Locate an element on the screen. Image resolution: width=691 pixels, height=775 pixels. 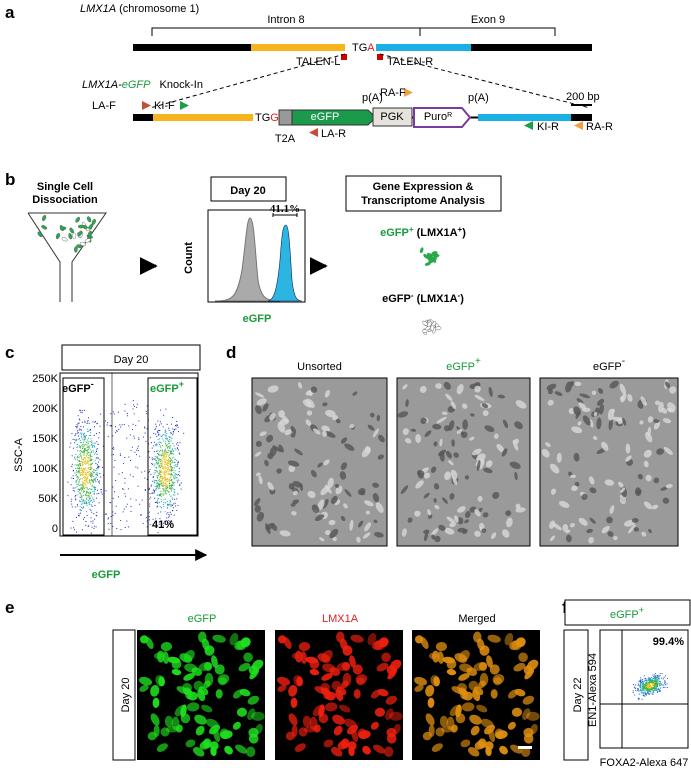
x-axis-label: eGFP is located at coordinates (257, 319).